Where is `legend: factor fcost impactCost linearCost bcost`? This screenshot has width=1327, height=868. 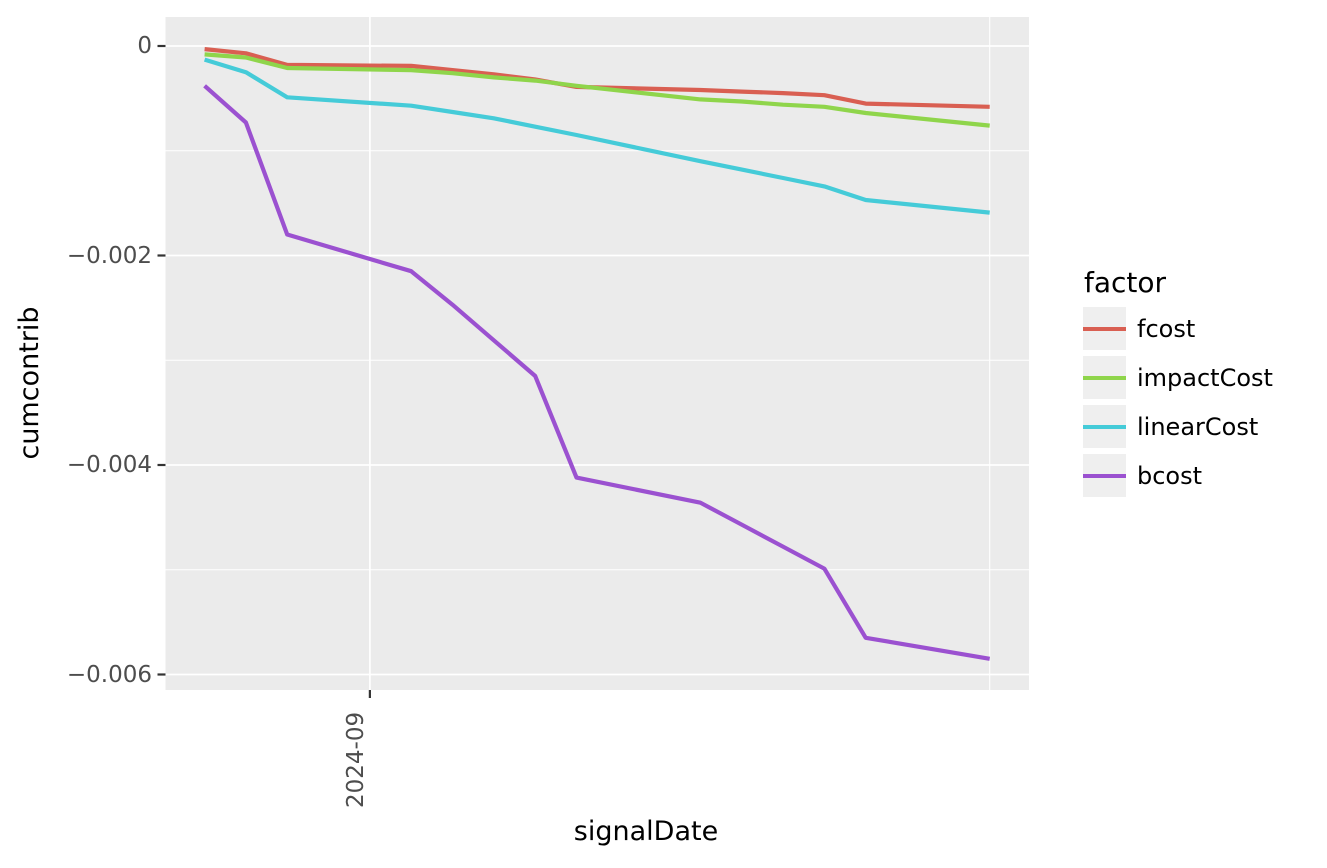 legend: factor fcost impactCost linearCost bcost is located at coordinates (1178, 384).